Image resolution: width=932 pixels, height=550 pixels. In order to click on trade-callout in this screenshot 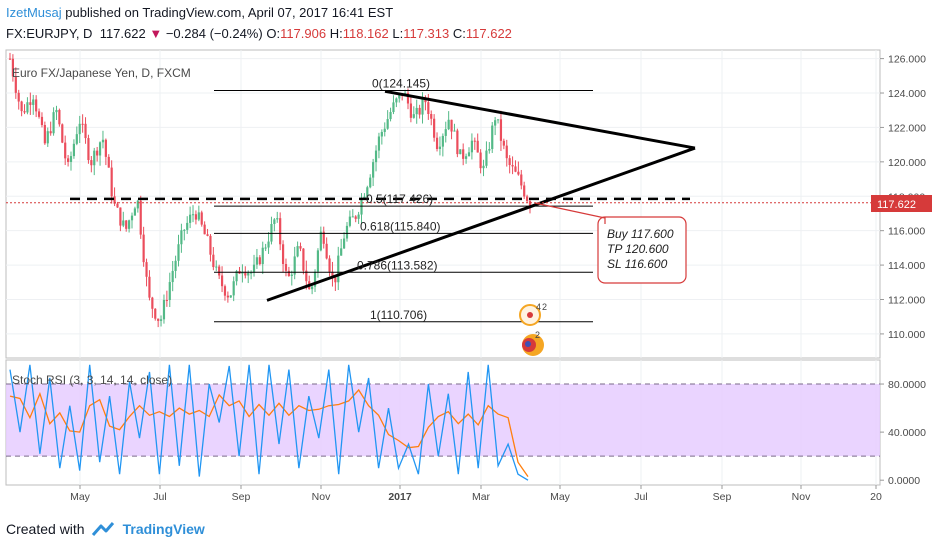, I will do `click(642, 250)`.